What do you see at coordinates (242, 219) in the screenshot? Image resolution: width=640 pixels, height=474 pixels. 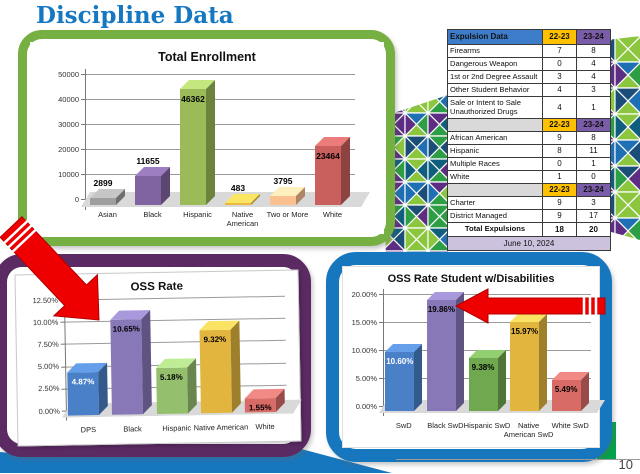 I see `category-label-native-american: Native American` at bounding box center [242, 219].